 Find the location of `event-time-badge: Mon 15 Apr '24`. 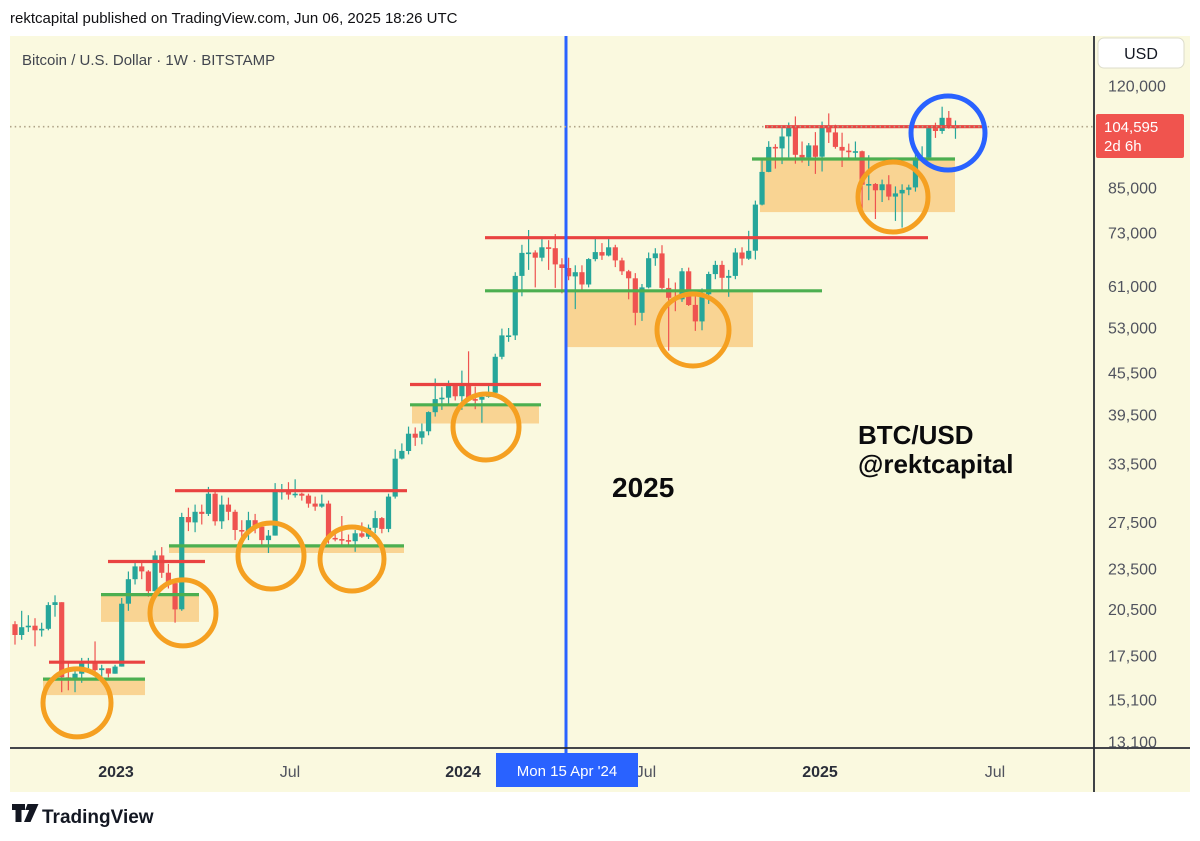

event-time-badge: Mon 15 Apr '24 is located at coordinates (567, 770).